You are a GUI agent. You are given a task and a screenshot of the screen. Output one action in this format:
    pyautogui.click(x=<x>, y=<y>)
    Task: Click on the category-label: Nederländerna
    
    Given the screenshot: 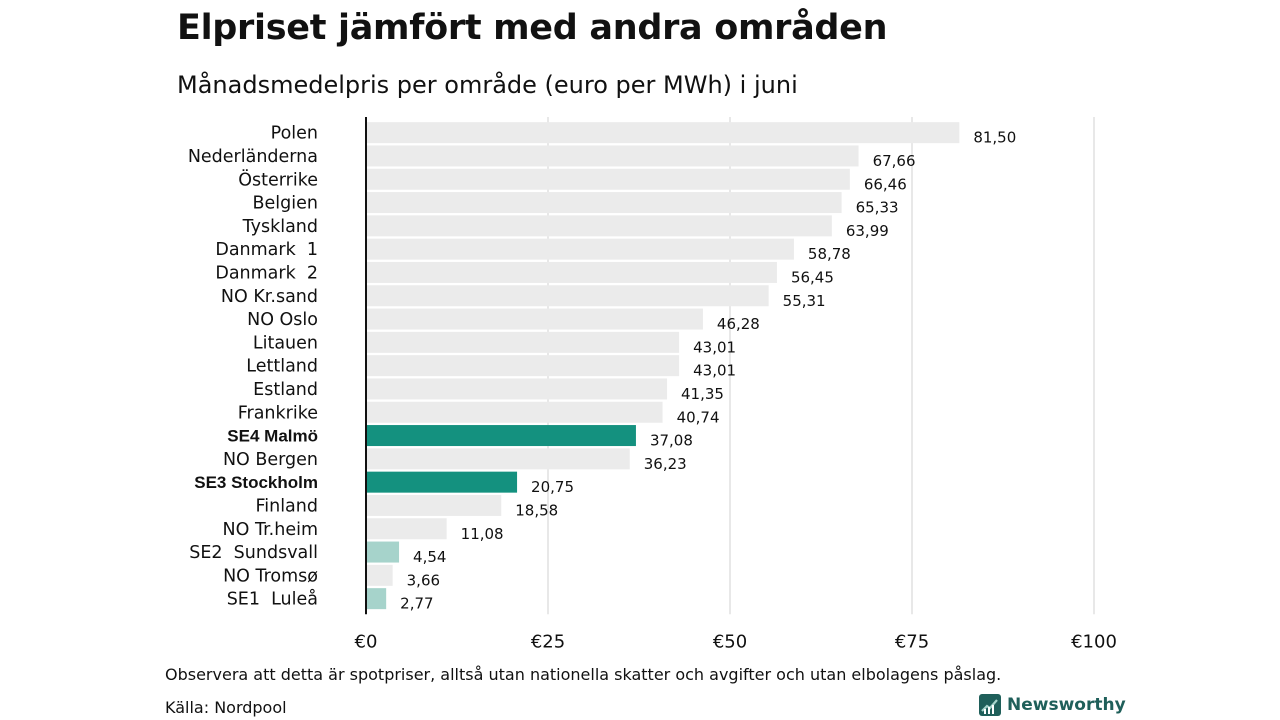 What is the action you would take?
    pyautogui.click(x=253, y=157)
    